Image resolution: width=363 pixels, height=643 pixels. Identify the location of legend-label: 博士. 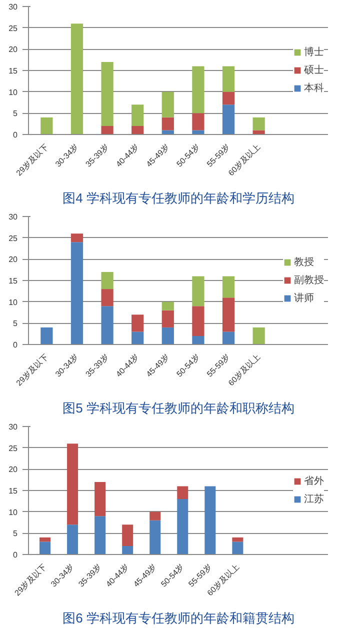
(314, 52).